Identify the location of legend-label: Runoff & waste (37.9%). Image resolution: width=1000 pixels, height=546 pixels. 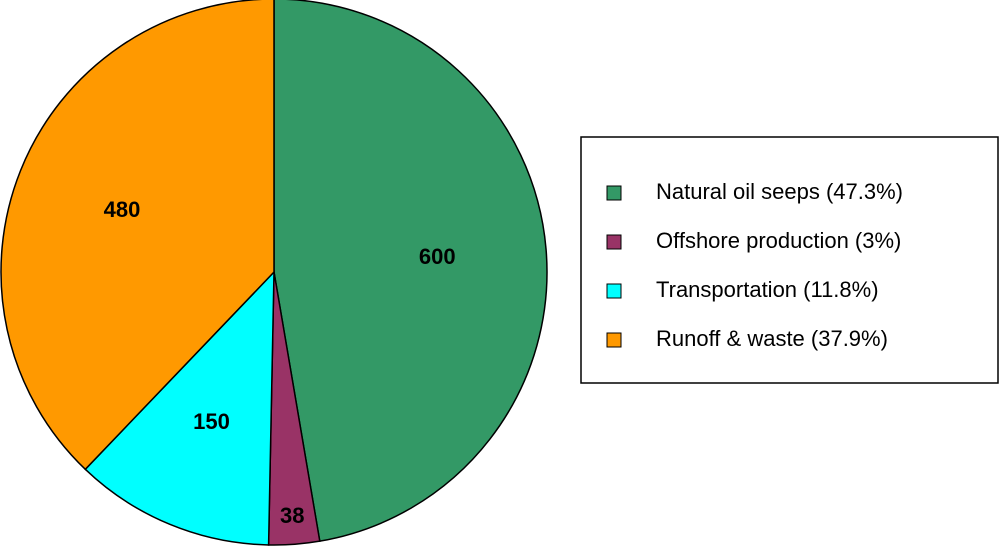
(772, 338).